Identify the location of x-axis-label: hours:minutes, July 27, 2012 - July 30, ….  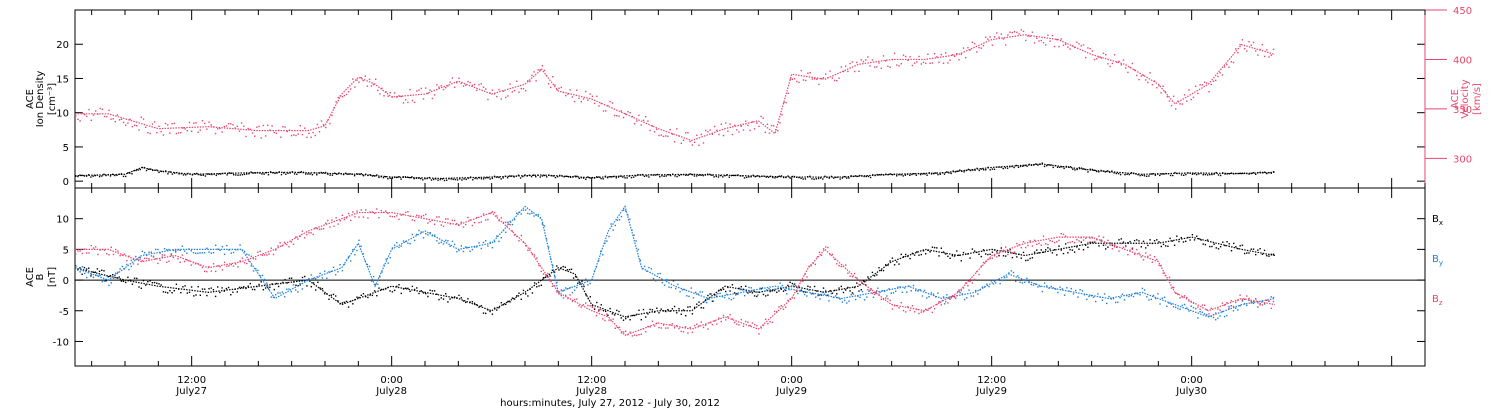
(610, 403).